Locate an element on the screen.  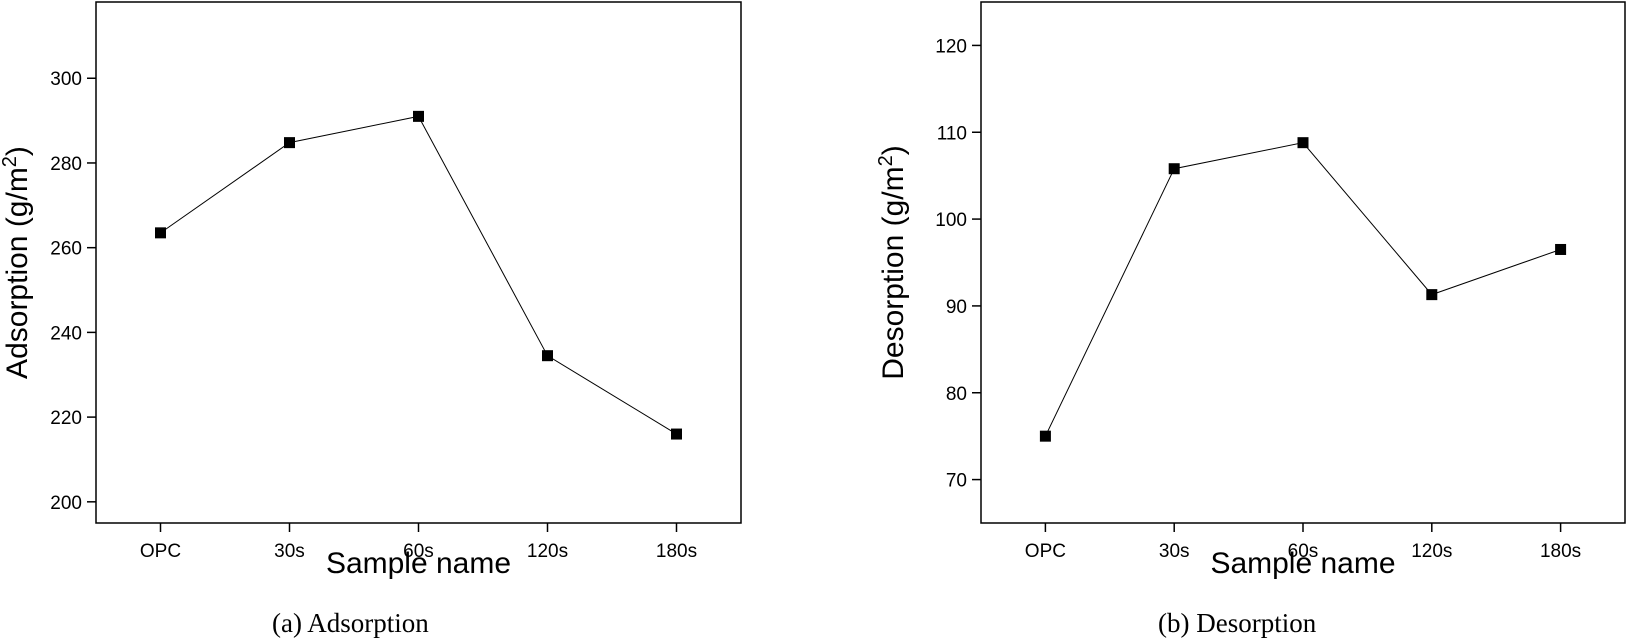
adsorption-y-tick-label: 240 is located at coordinates (66, 333).